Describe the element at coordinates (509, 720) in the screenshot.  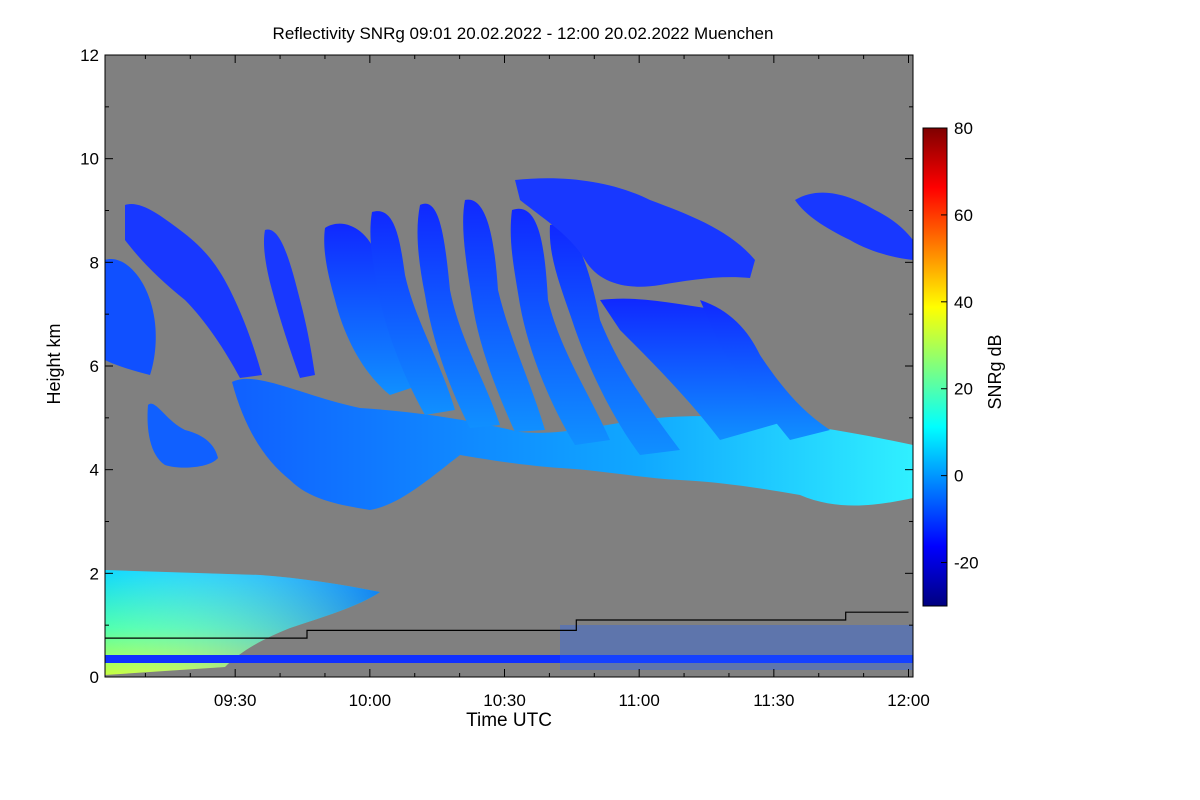
I see `x-axis-label: Time UTC` at that location.